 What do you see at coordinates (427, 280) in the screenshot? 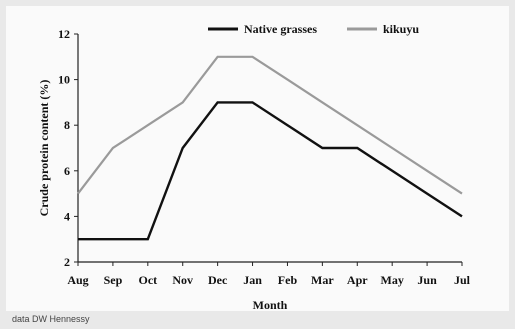
I see `x-tick-label: Jun` at bounding box center [427, 280].